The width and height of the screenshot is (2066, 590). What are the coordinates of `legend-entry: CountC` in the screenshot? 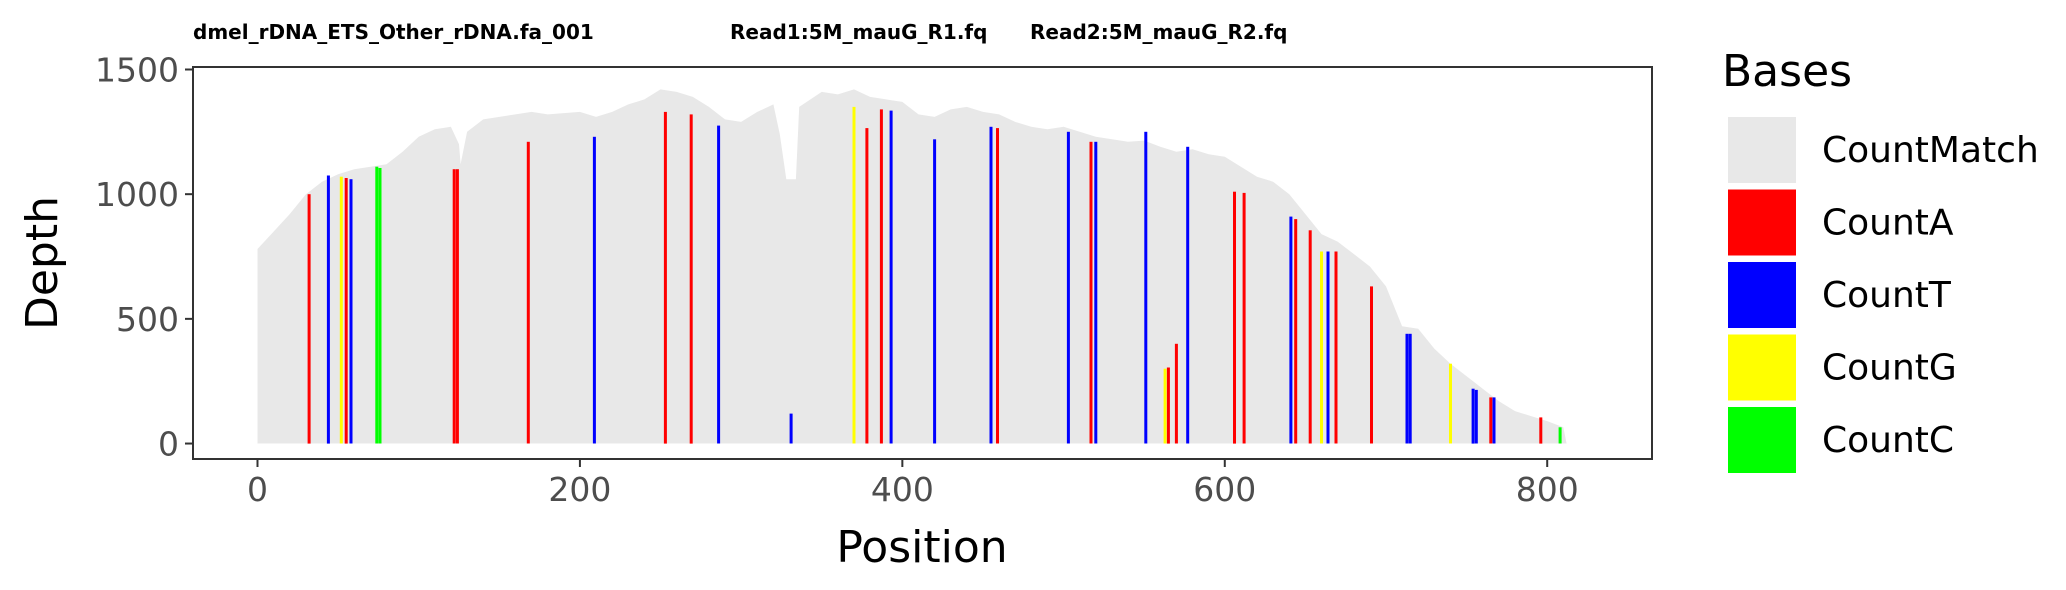 It's located at (1841, 440).